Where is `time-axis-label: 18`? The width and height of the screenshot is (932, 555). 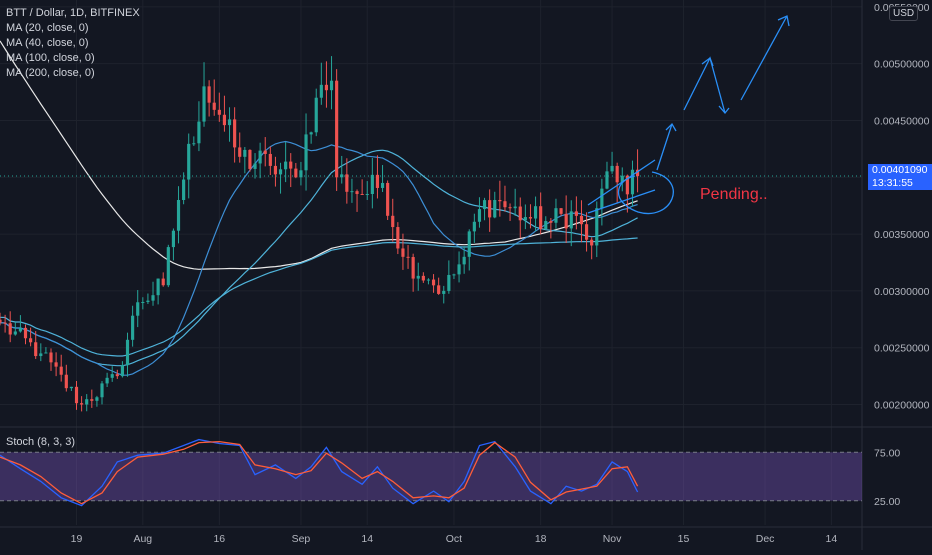 time-axis-label: 18 is located at coordinates (541, 539).